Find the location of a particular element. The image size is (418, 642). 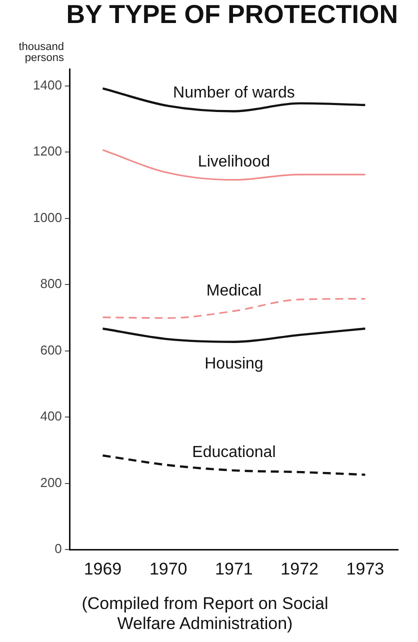

y-axis-title: thousand persons is located at coordinates (41, 52).